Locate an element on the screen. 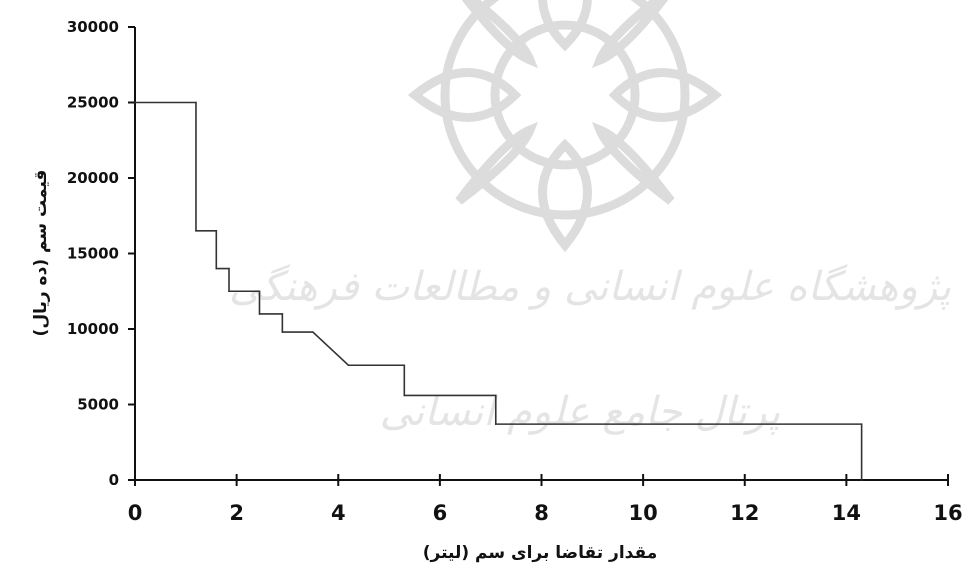 The height and width of the screenshot is (572, 976). x-tick-label: 14 is located at coordinates (846, 513).